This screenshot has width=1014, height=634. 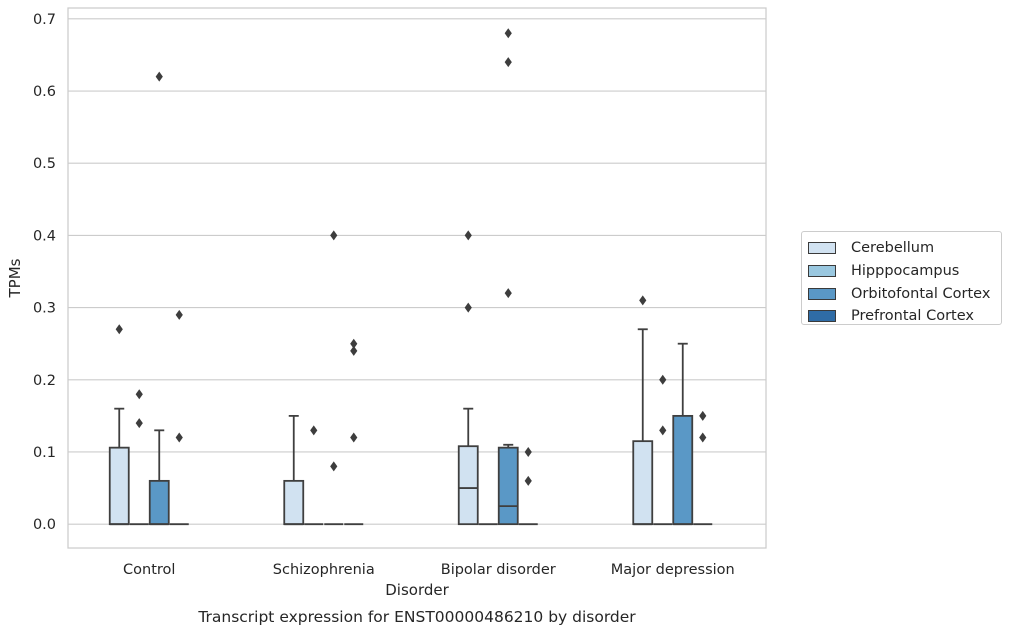 I want to click on legend-label-hippocampus: Hipppocampus, so click(x=905, y=271).